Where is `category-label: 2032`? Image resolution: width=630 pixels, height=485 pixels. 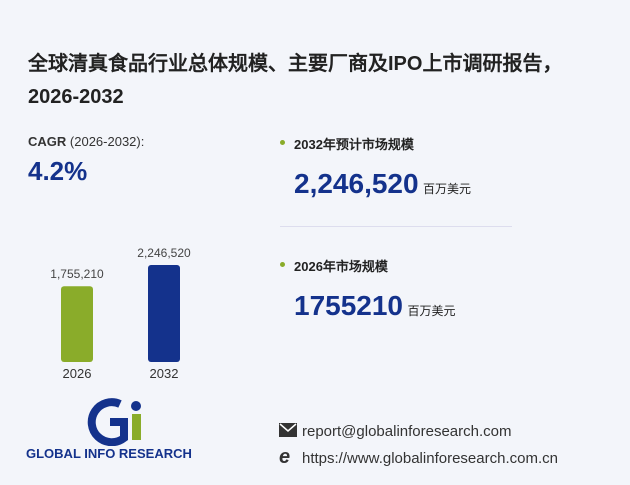 category-label: 2032 is located at coordinates (164, 373).